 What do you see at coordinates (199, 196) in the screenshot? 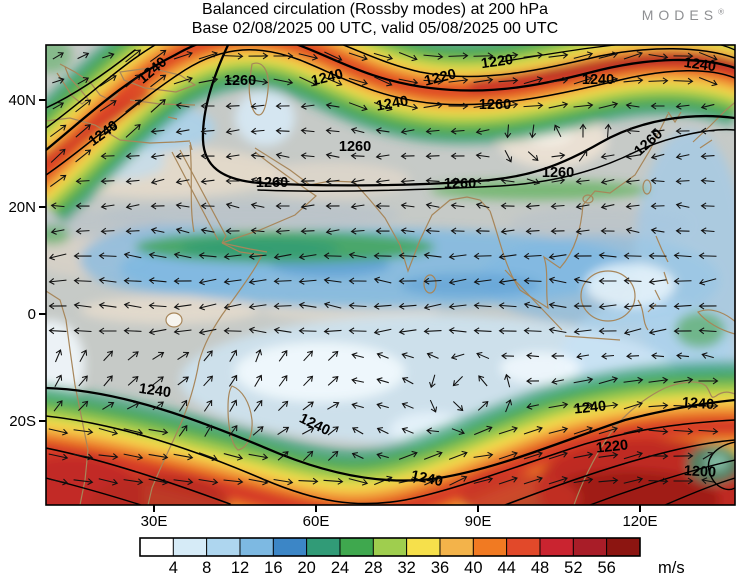
I see `coastline-red-sea` at bounding box center [199, 196].